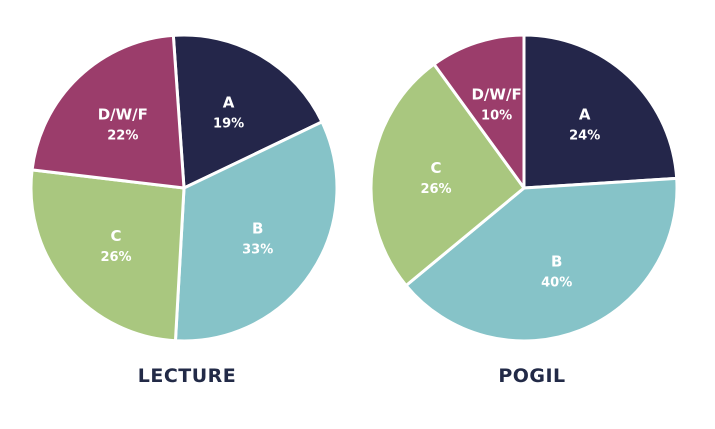  What do you see at coordinates (257, 228) in the screenshot?
I see `lecture-slice-label-b: B` at bounding box center [257, 228].